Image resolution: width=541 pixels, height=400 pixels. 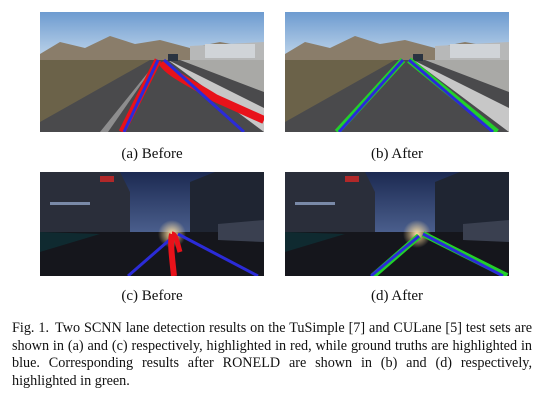 What do you see at coordinates (31, 328) in the screenshot?
I see `figure-label: Fig. 1.` at bounding box center [31, 328].